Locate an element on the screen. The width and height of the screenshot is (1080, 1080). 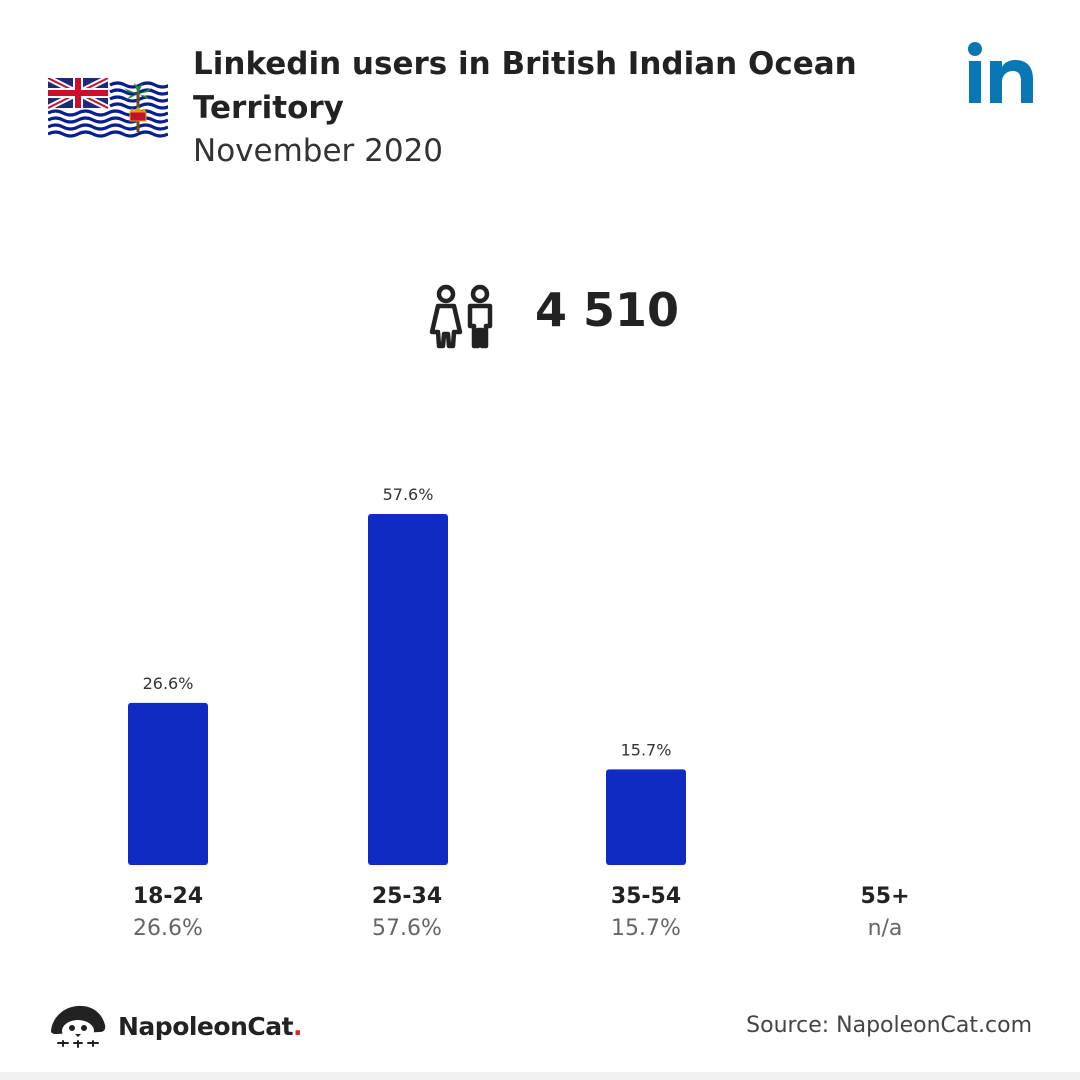
brand-logo: NapoleonCat. is located at coordinates (175, 1026).